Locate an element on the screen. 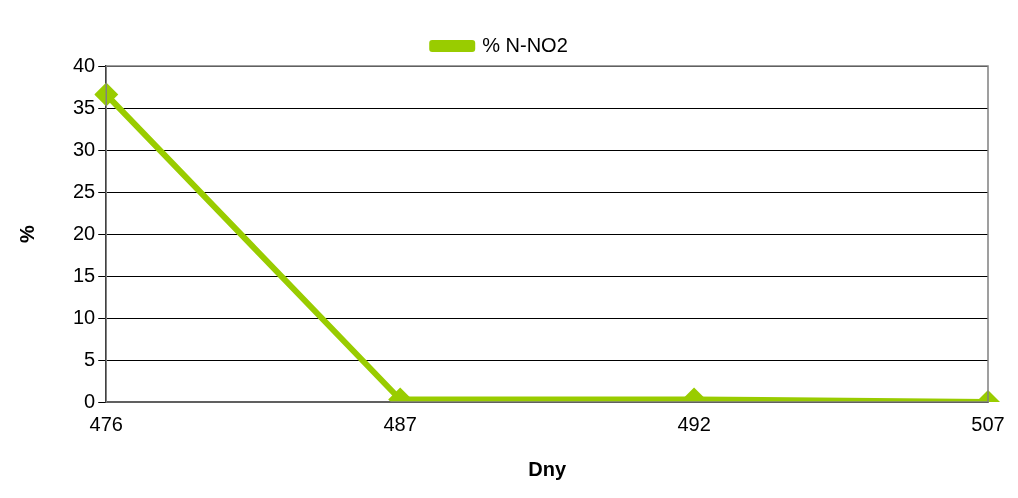  y-tick-label: 40 is located at coordinates (84, 64).